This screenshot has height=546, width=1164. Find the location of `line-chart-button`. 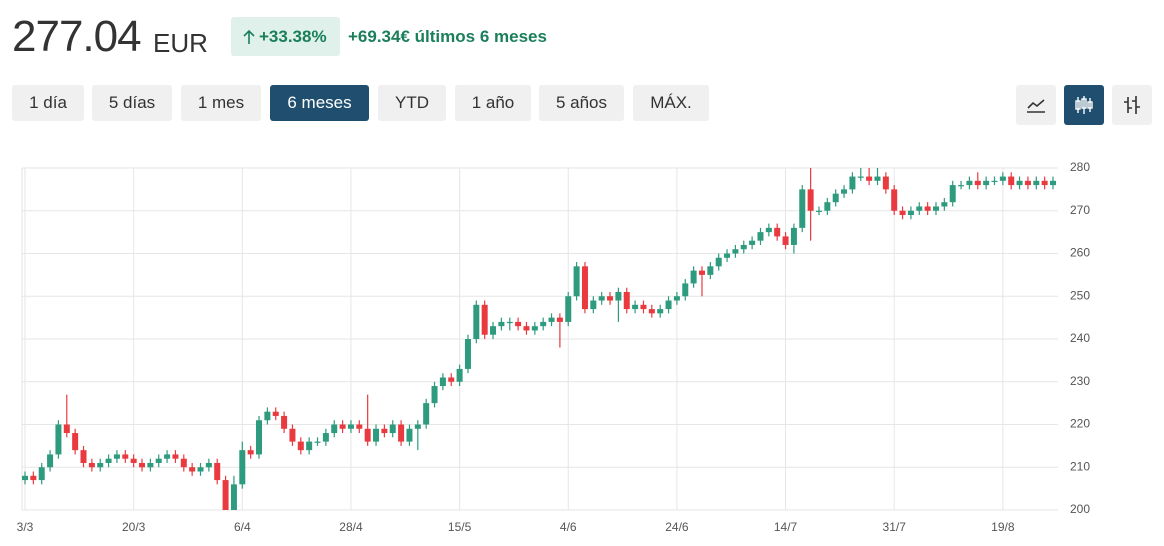

line-chart-button is located at coordinates (1036, 105).